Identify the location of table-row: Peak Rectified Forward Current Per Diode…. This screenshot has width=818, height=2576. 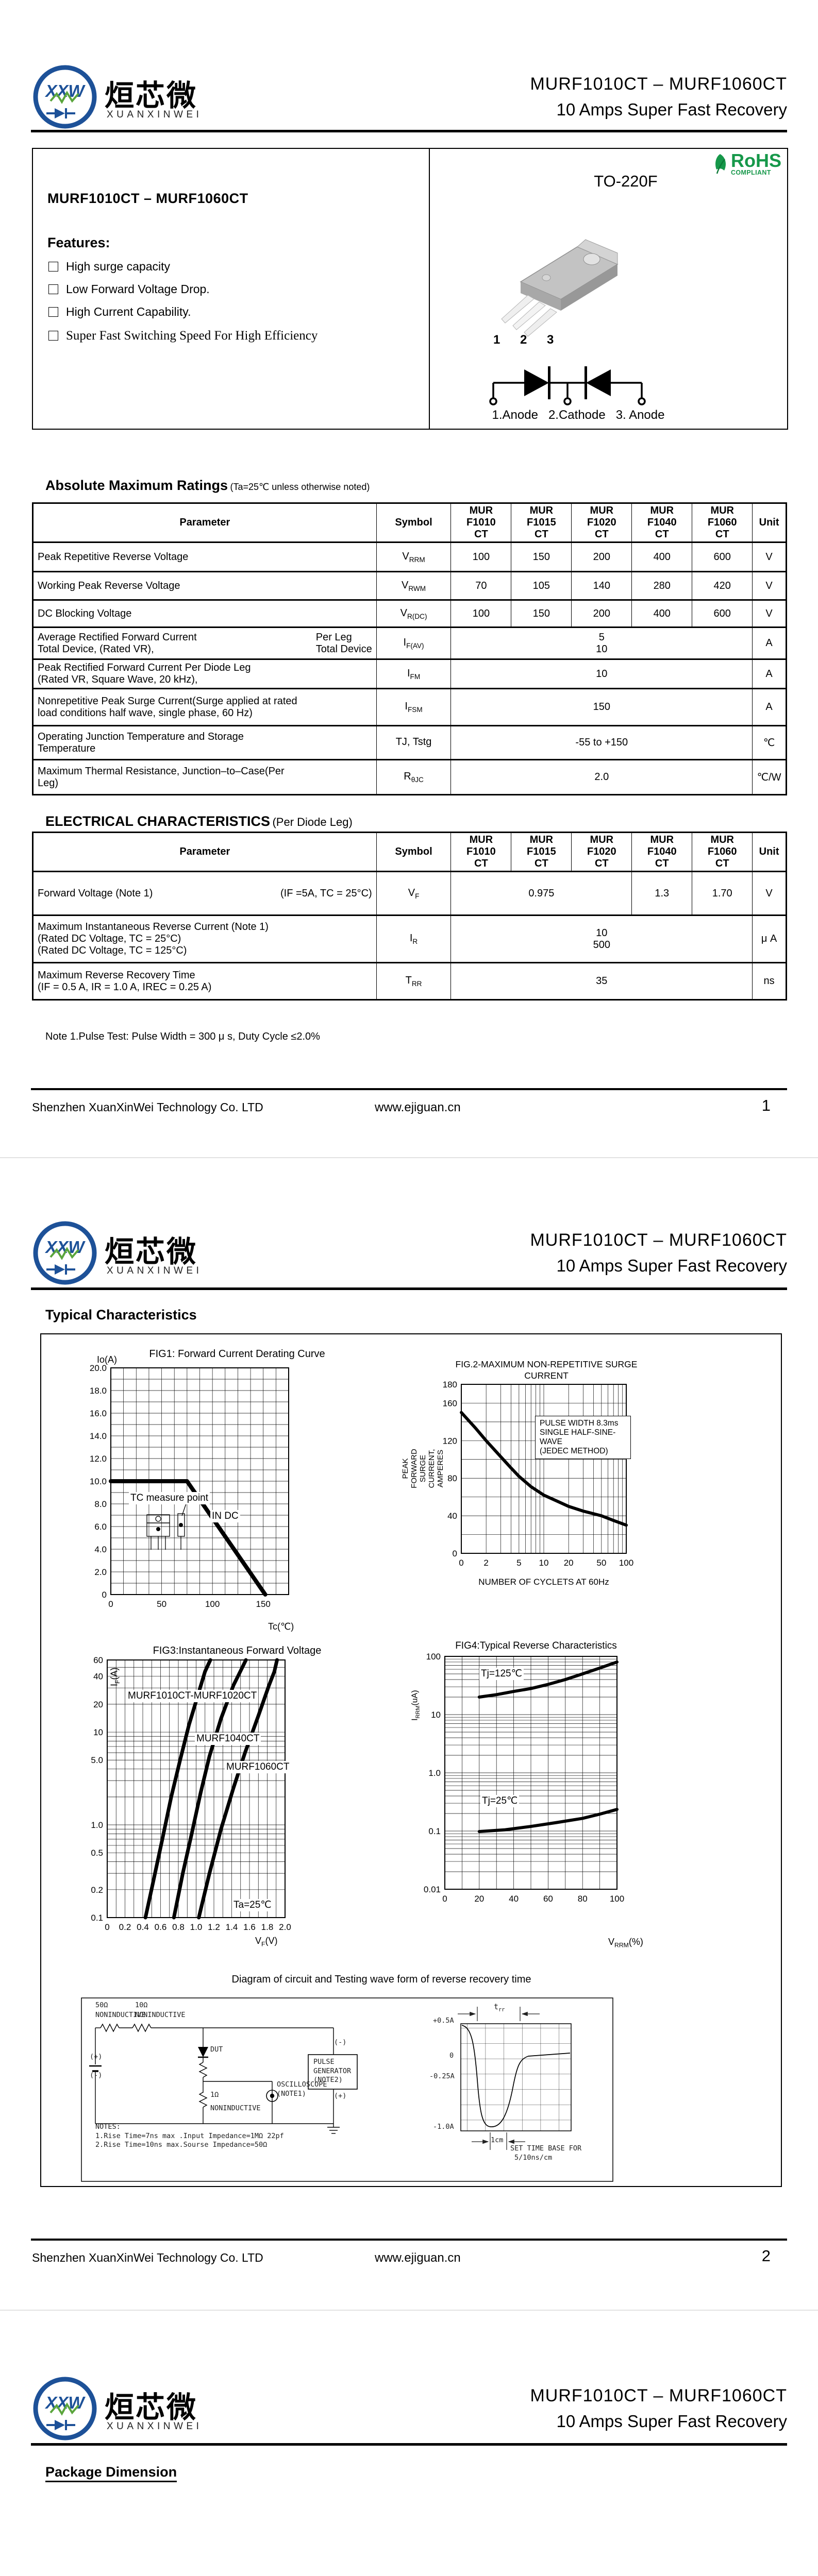
(409, 673).